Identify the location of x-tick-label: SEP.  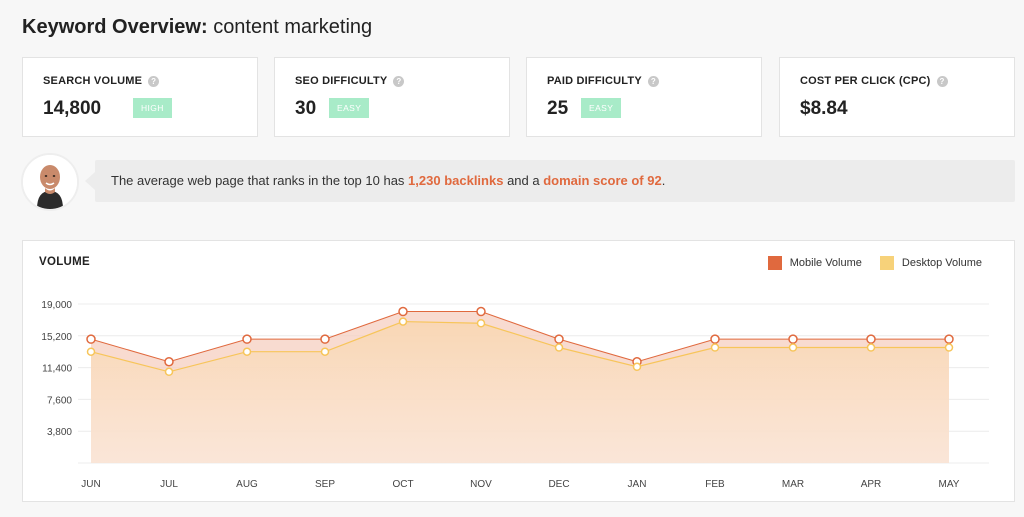
(325, 484).